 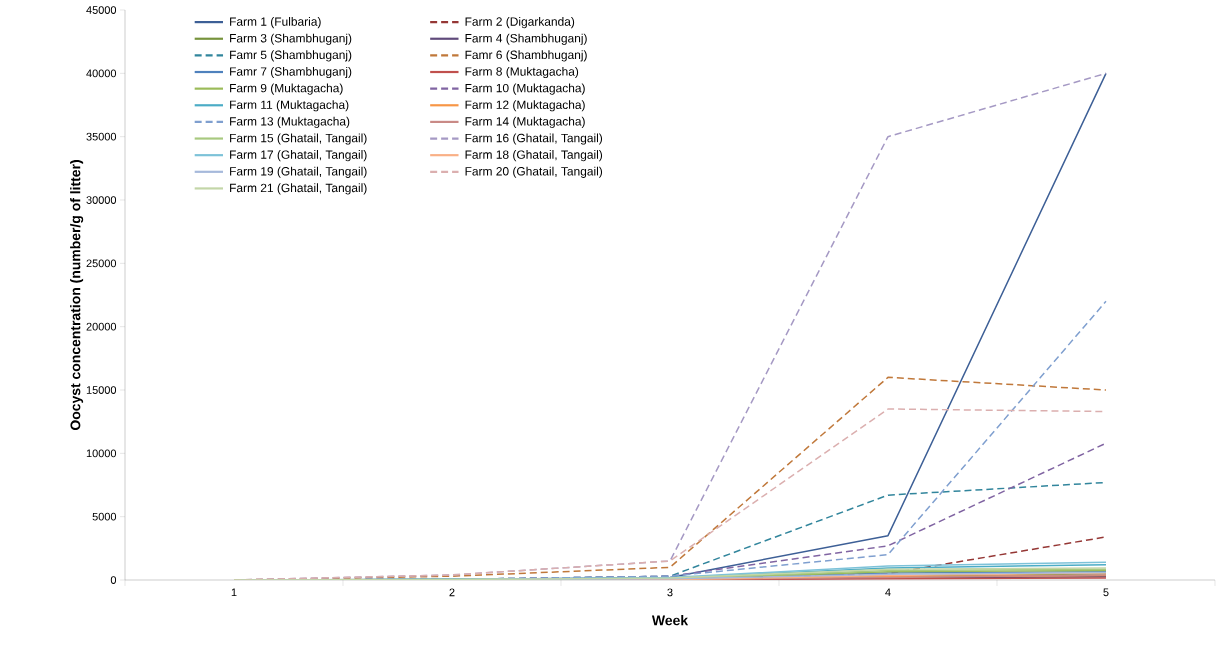 I want to click on legend-label: Farm 9 (Muktagacha), so click(x=286, y=89).